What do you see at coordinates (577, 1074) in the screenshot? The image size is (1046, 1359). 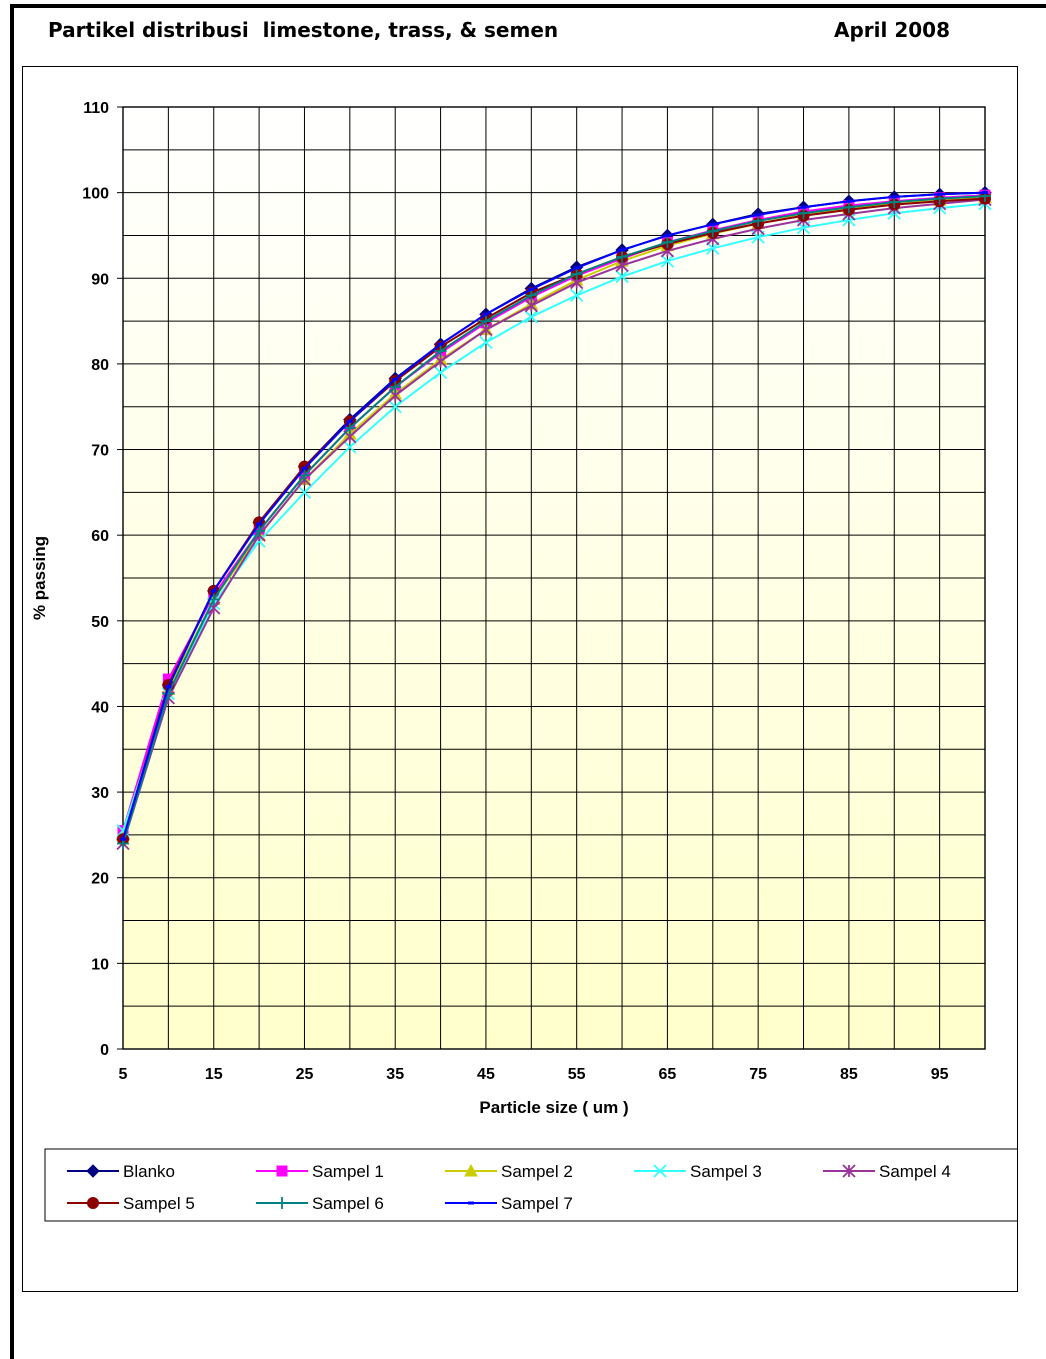 I see `x-tick-label: 55` at bounding box center [577, 1074].